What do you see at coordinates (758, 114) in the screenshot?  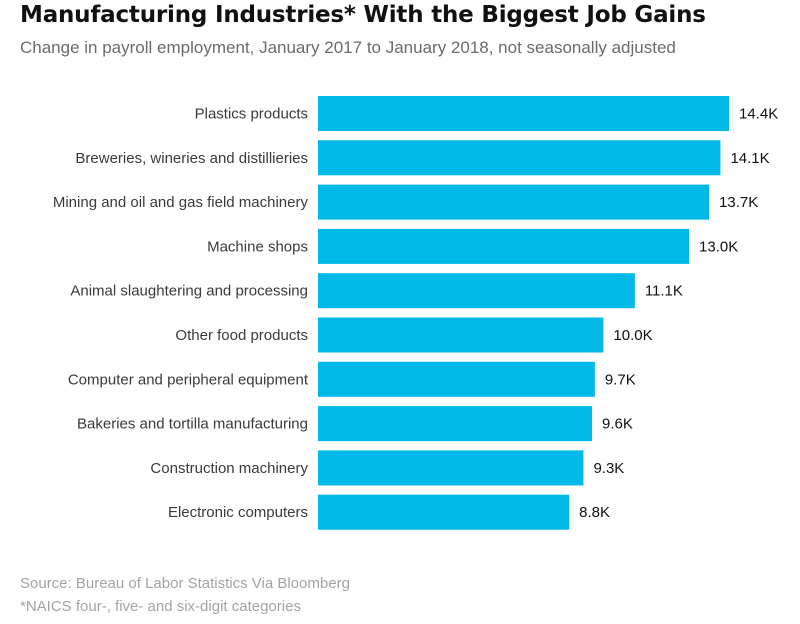 I see `value-label: 14.4K` at bounding box center [758, 114].